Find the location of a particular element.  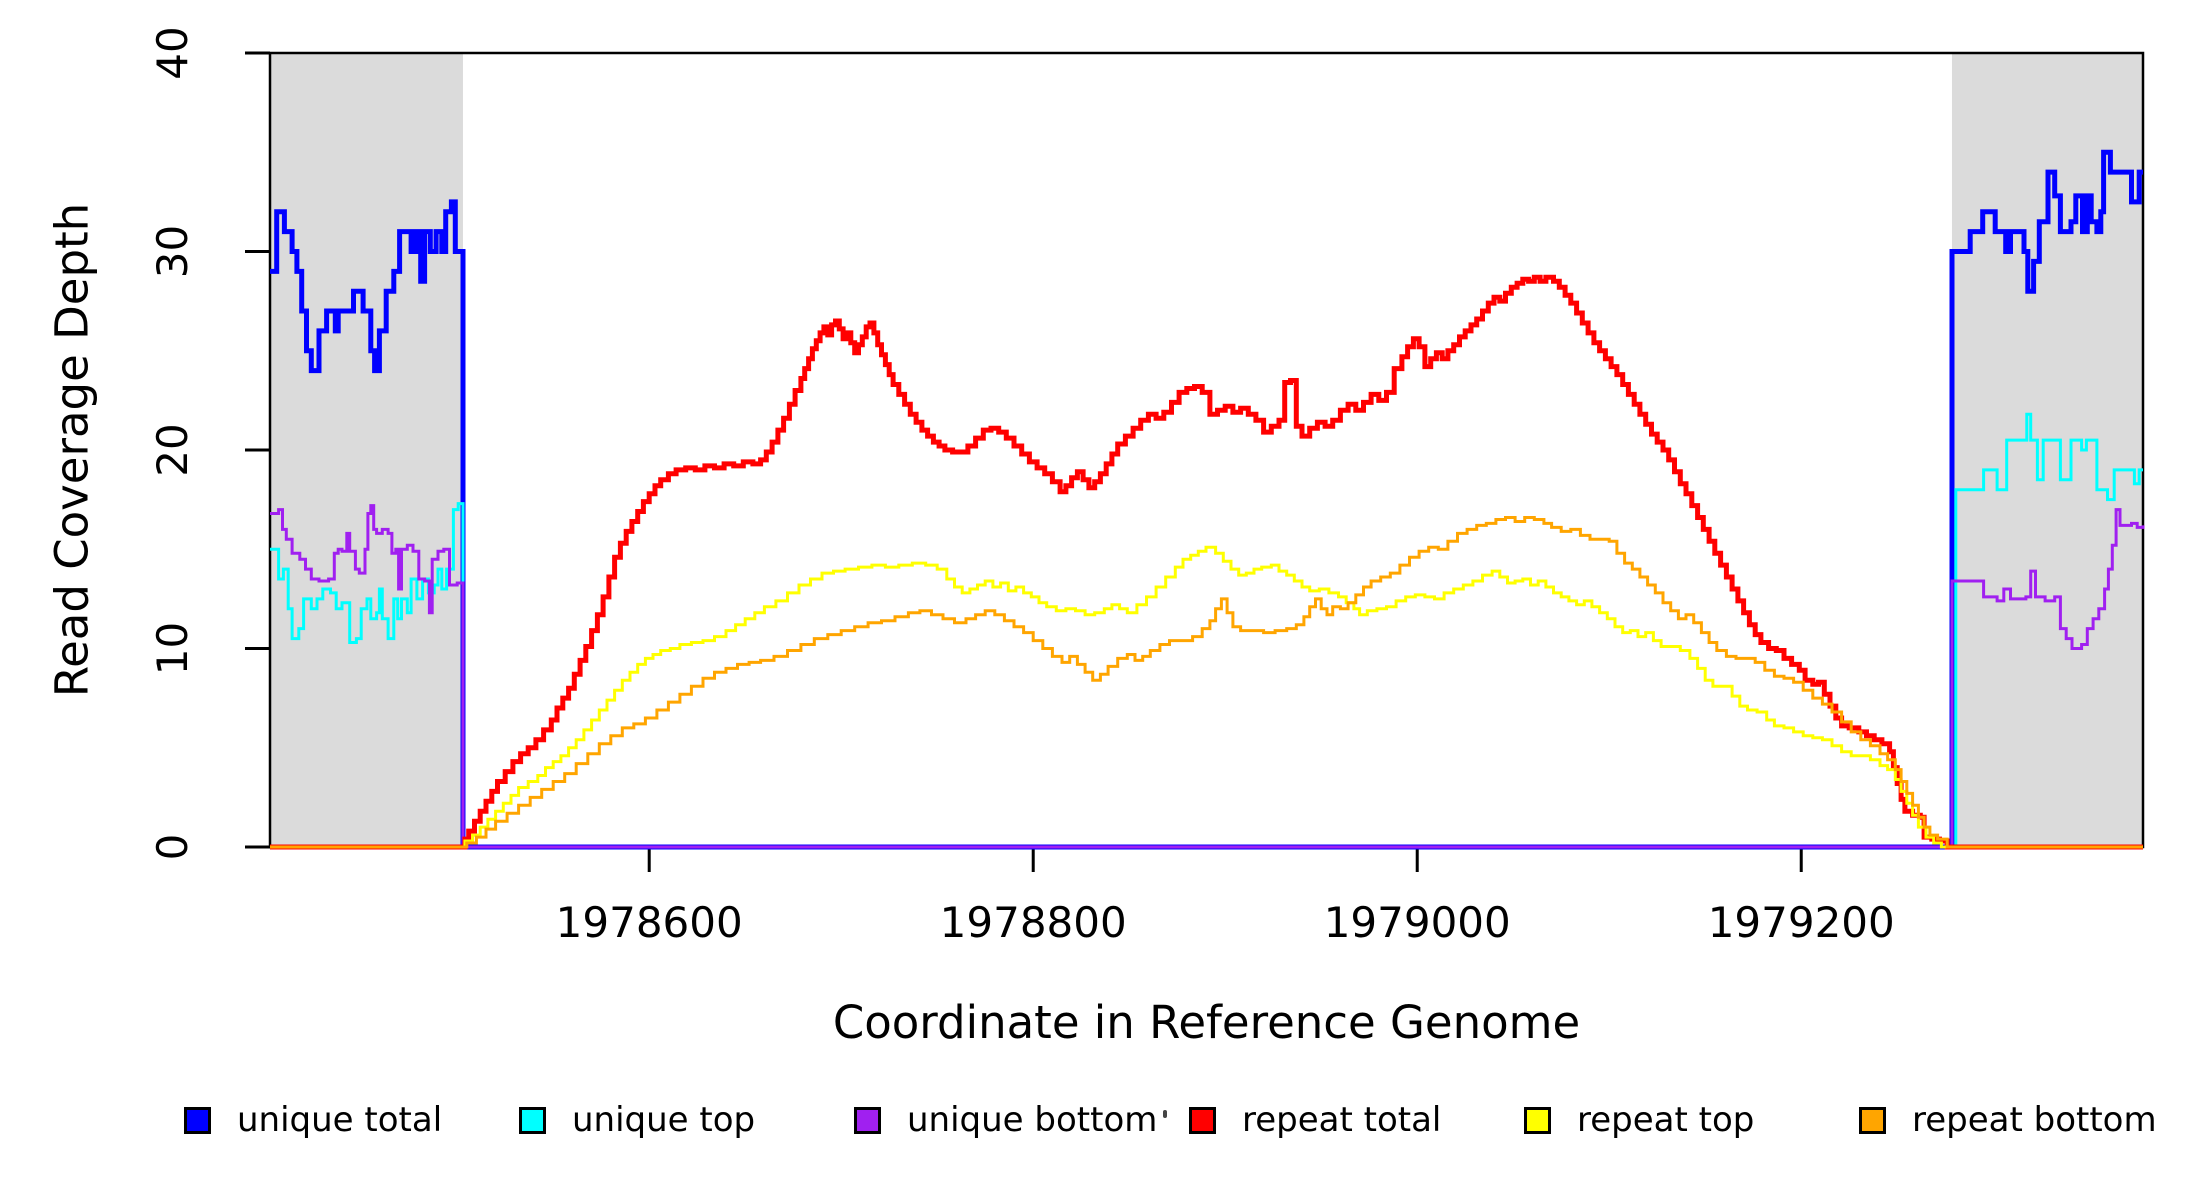

x-tick-label: 1979000 is located at coordinates (1417, 922).